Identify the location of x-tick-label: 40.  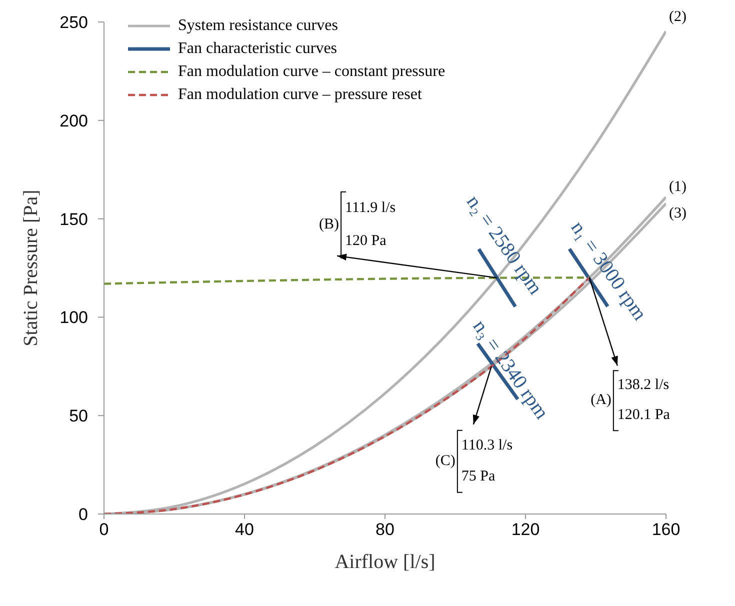
(244, 530).